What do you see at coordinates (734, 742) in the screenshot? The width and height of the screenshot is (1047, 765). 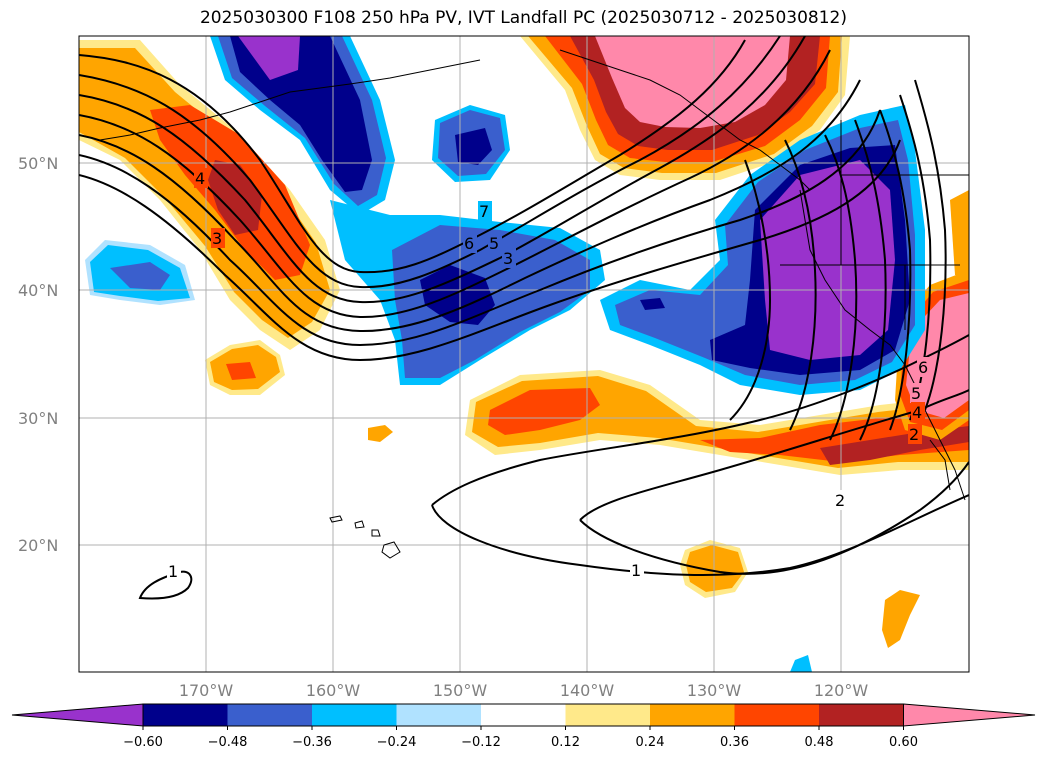 I see `colorbar-tick-label: 0.36` at bounding box center [734, 742].